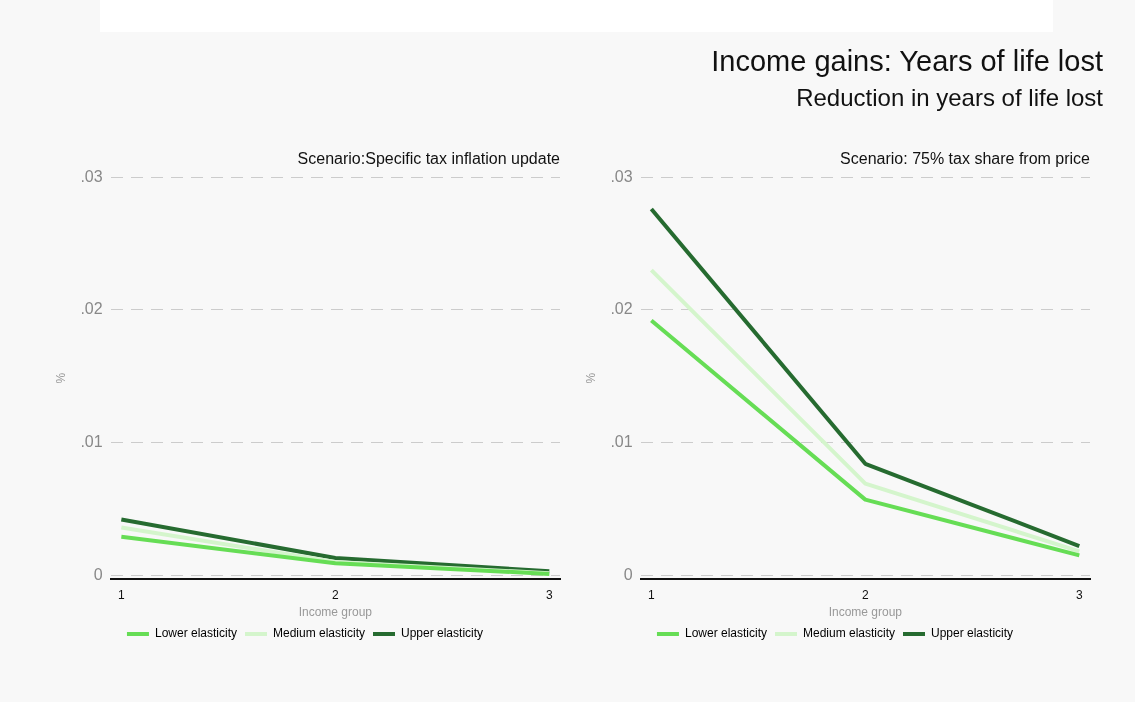 This screenshot has width=1135, height=702. What do you see at coordinates (949, 98) in the screenshot?
I see `text: Reduction in years of life lost` at bounding box center [949, 98].